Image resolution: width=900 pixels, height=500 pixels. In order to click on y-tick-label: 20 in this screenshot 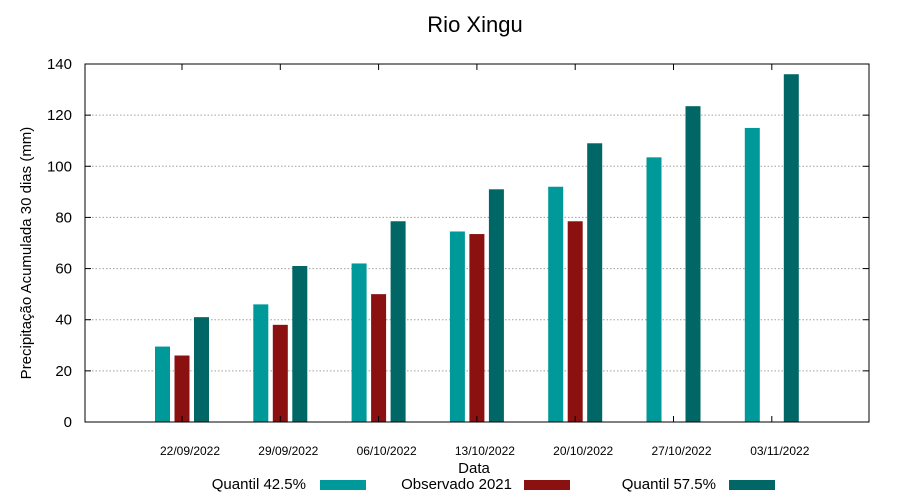, I will do `click(63, 371)`.